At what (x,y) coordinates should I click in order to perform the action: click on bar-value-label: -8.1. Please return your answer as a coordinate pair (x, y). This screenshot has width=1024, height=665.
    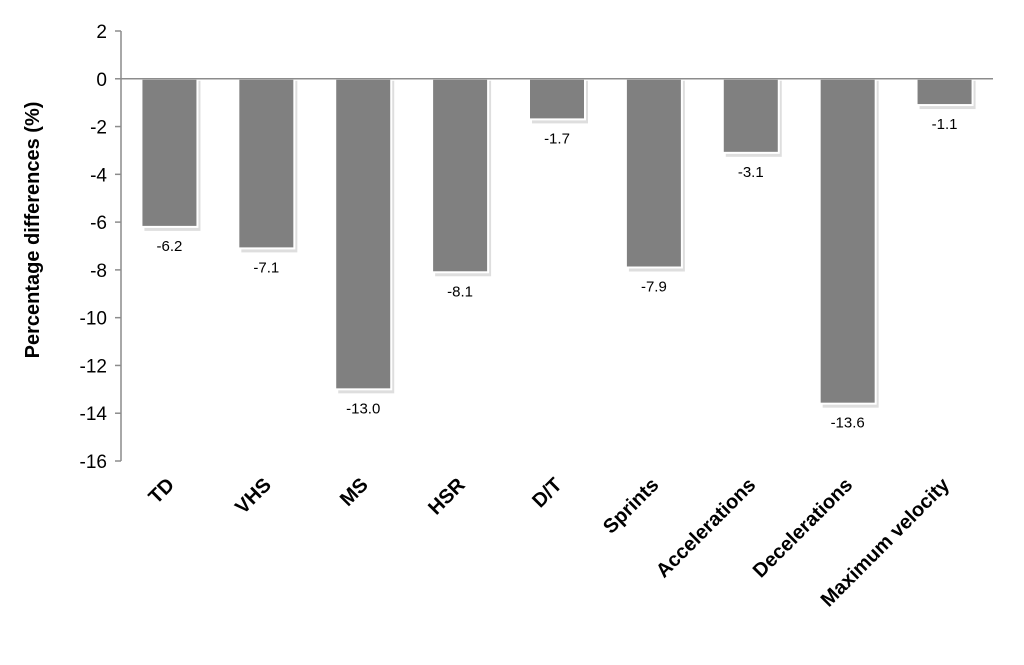
    Looking at the image, I should click on (460, 291).